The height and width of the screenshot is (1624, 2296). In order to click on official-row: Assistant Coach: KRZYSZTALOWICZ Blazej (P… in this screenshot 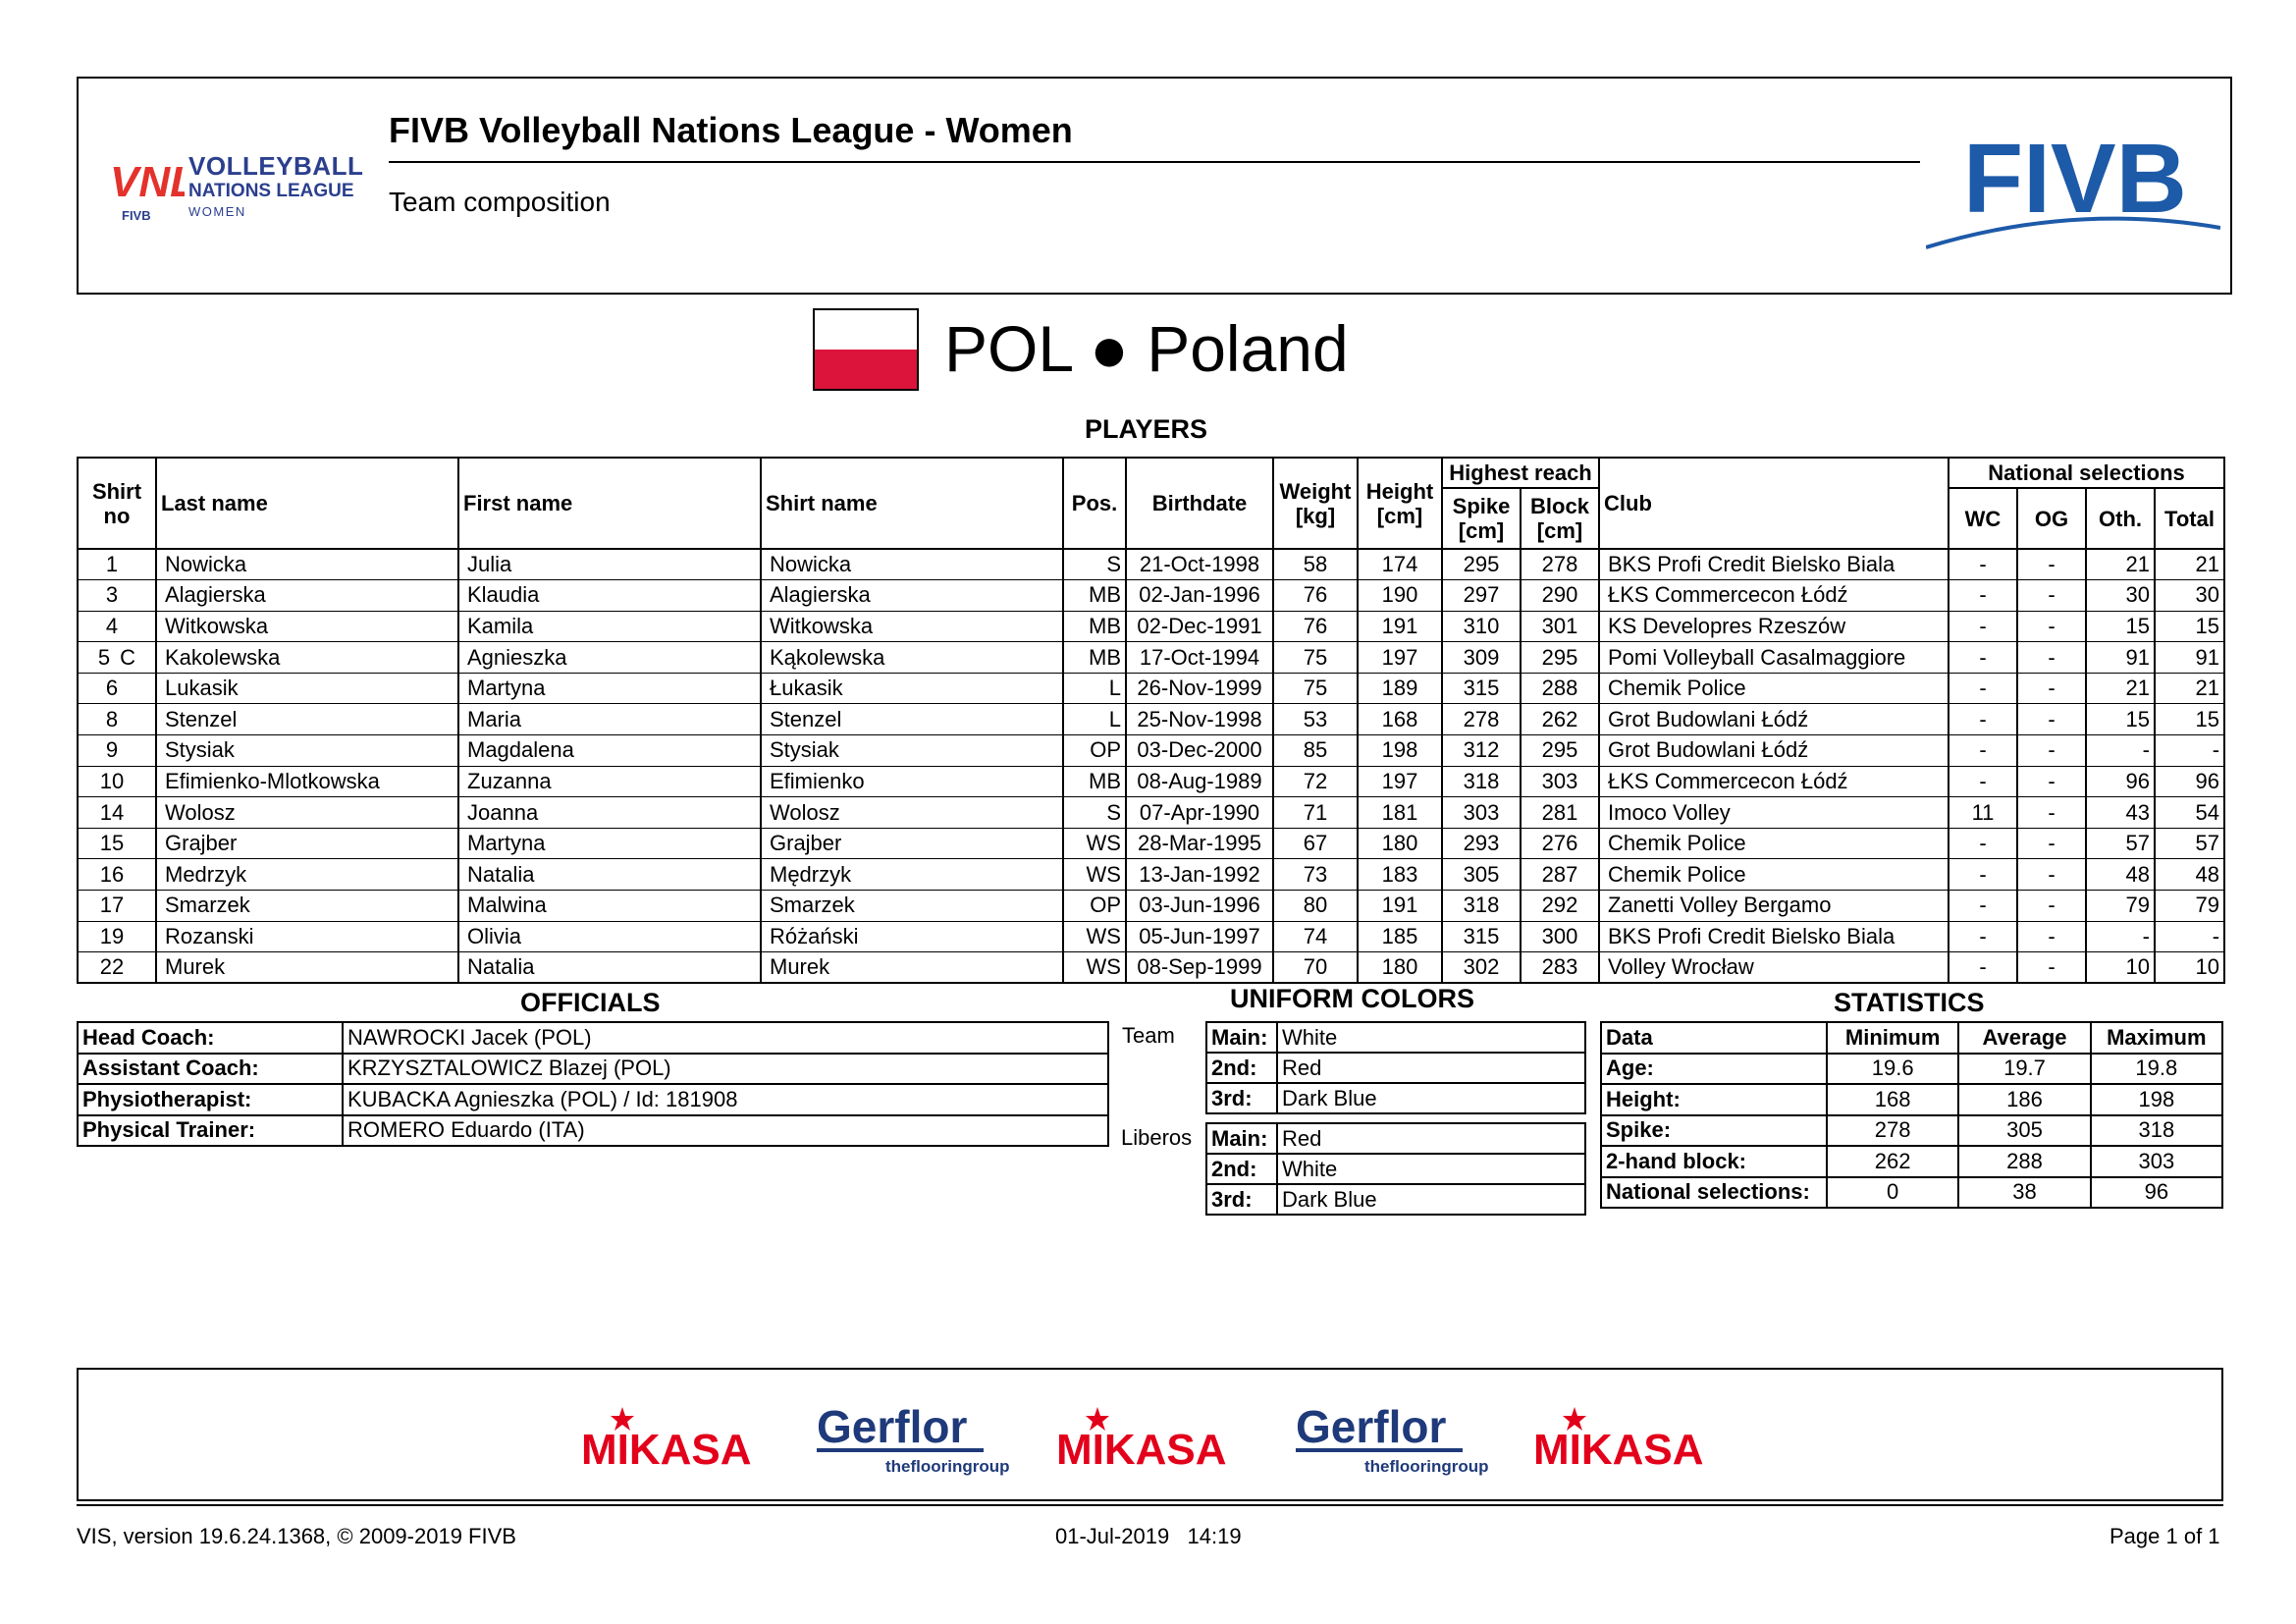, I will do `click(593, 1068)`.